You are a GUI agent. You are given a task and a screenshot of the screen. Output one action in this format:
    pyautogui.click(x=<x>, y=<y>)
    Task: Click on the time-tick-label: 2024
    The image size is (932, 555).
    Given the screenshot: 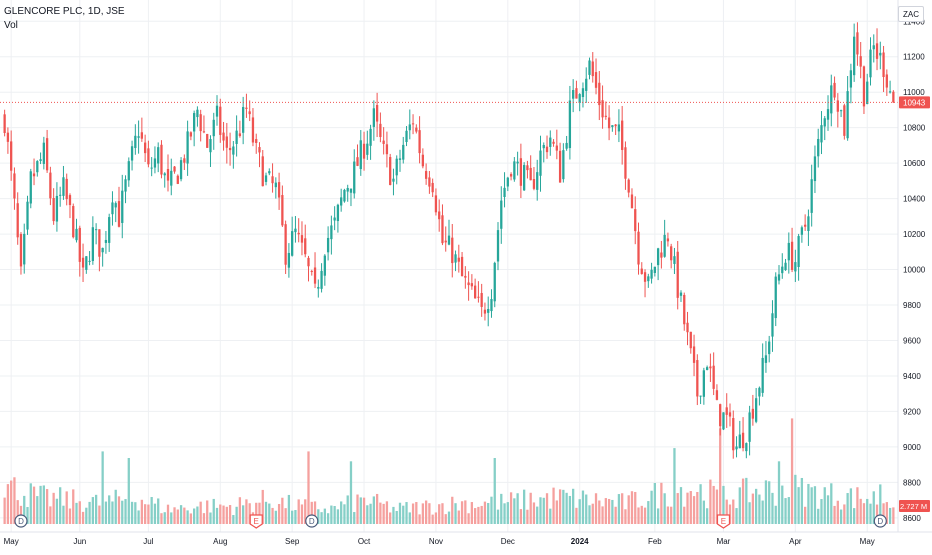 What is the action you would take?
    pyautogui.click(x=580, y=541)
    